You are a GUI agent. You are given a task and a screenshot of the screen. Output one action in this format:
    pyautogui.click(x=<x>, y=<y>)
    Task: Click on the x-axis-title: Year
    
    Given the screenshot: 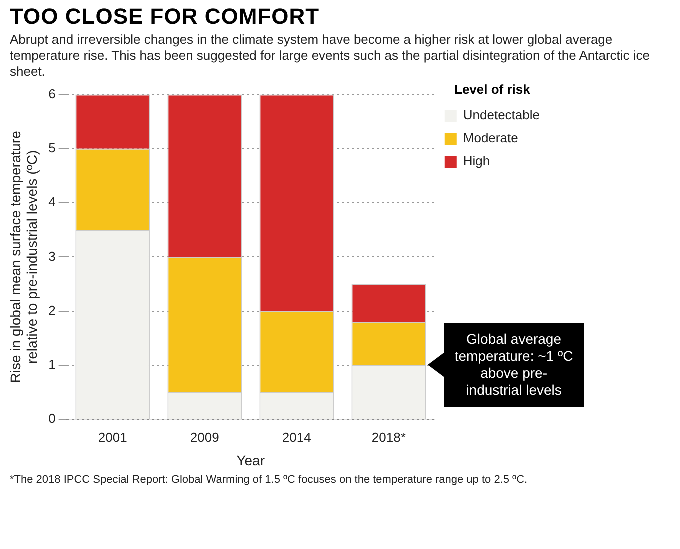 What is the action you would take?
    pyautogui.click(x=251, y=460)
    